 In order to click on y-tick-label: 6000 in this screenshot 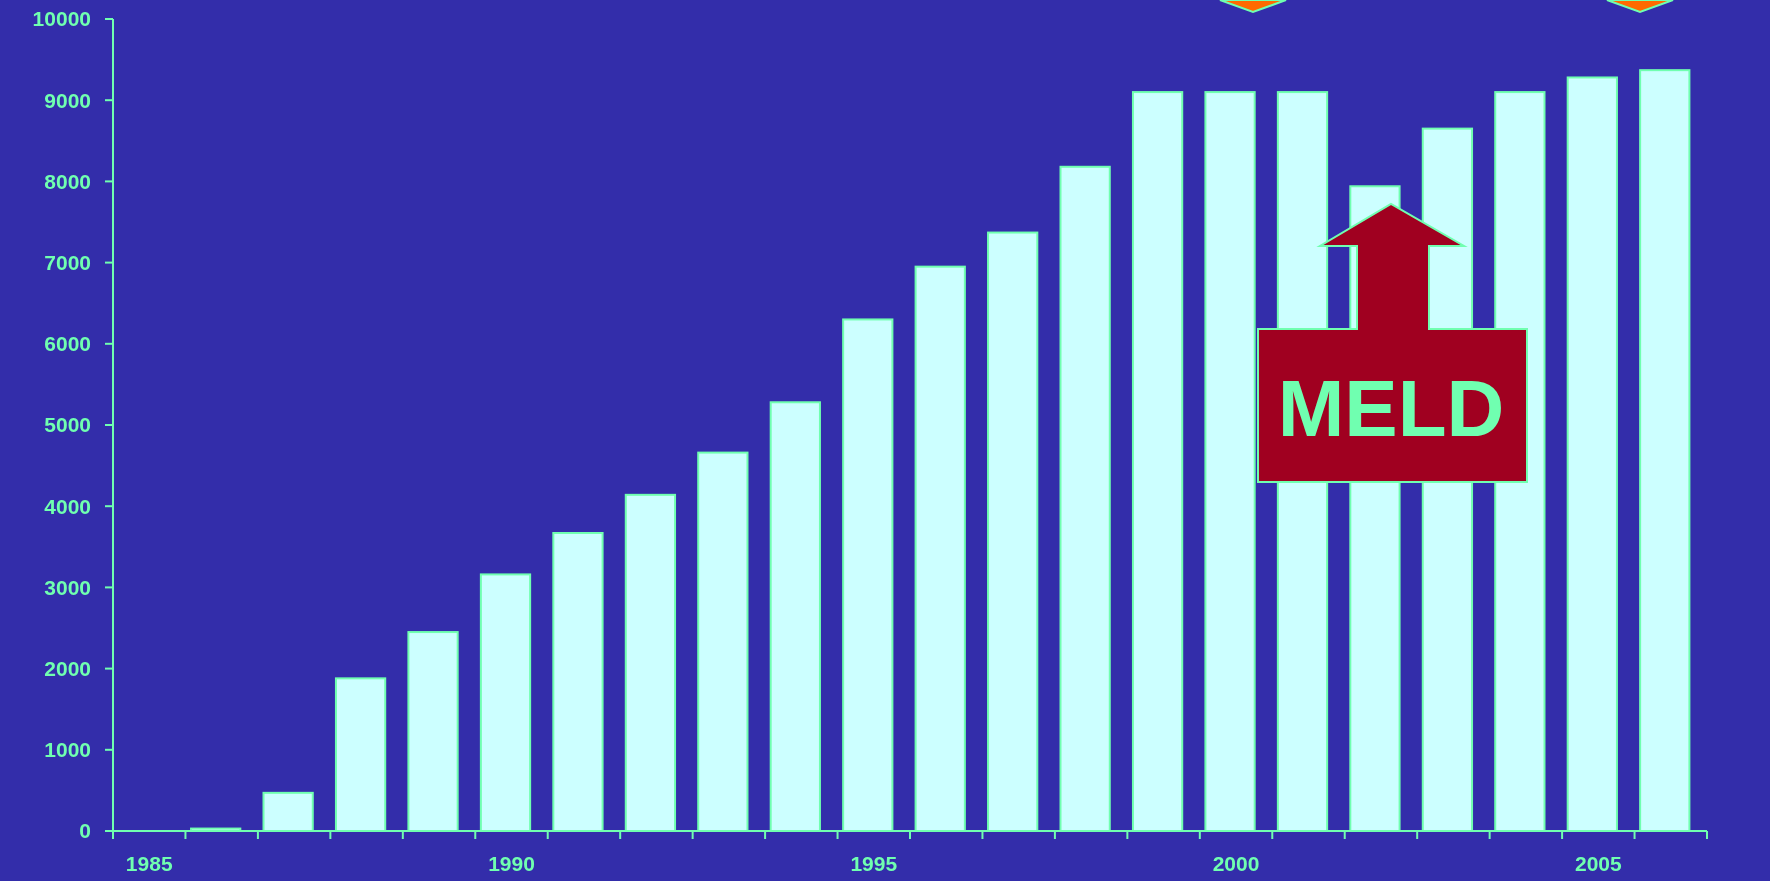, I will do `click(67, 344)`.